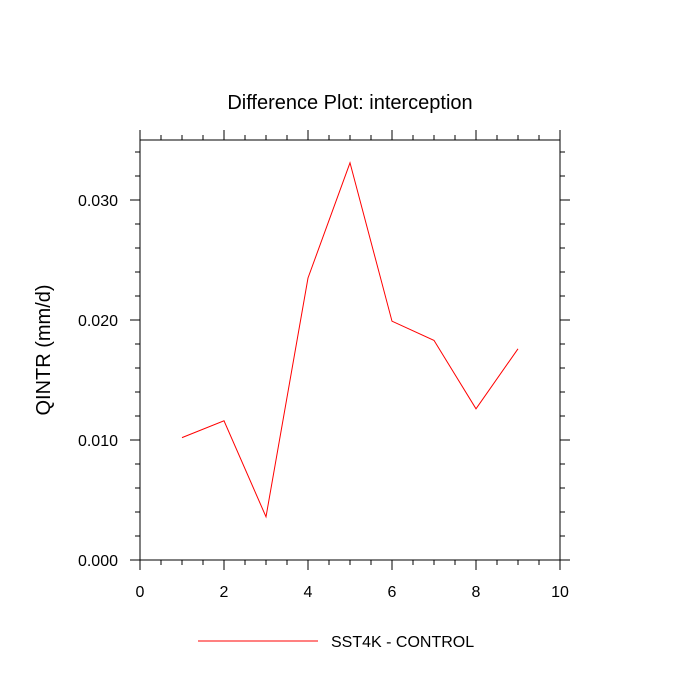 The image size is (700, 700). Describe the element at coordinates (392, 592) in the screenshot. I see `x-tick-label: 6` at that location.